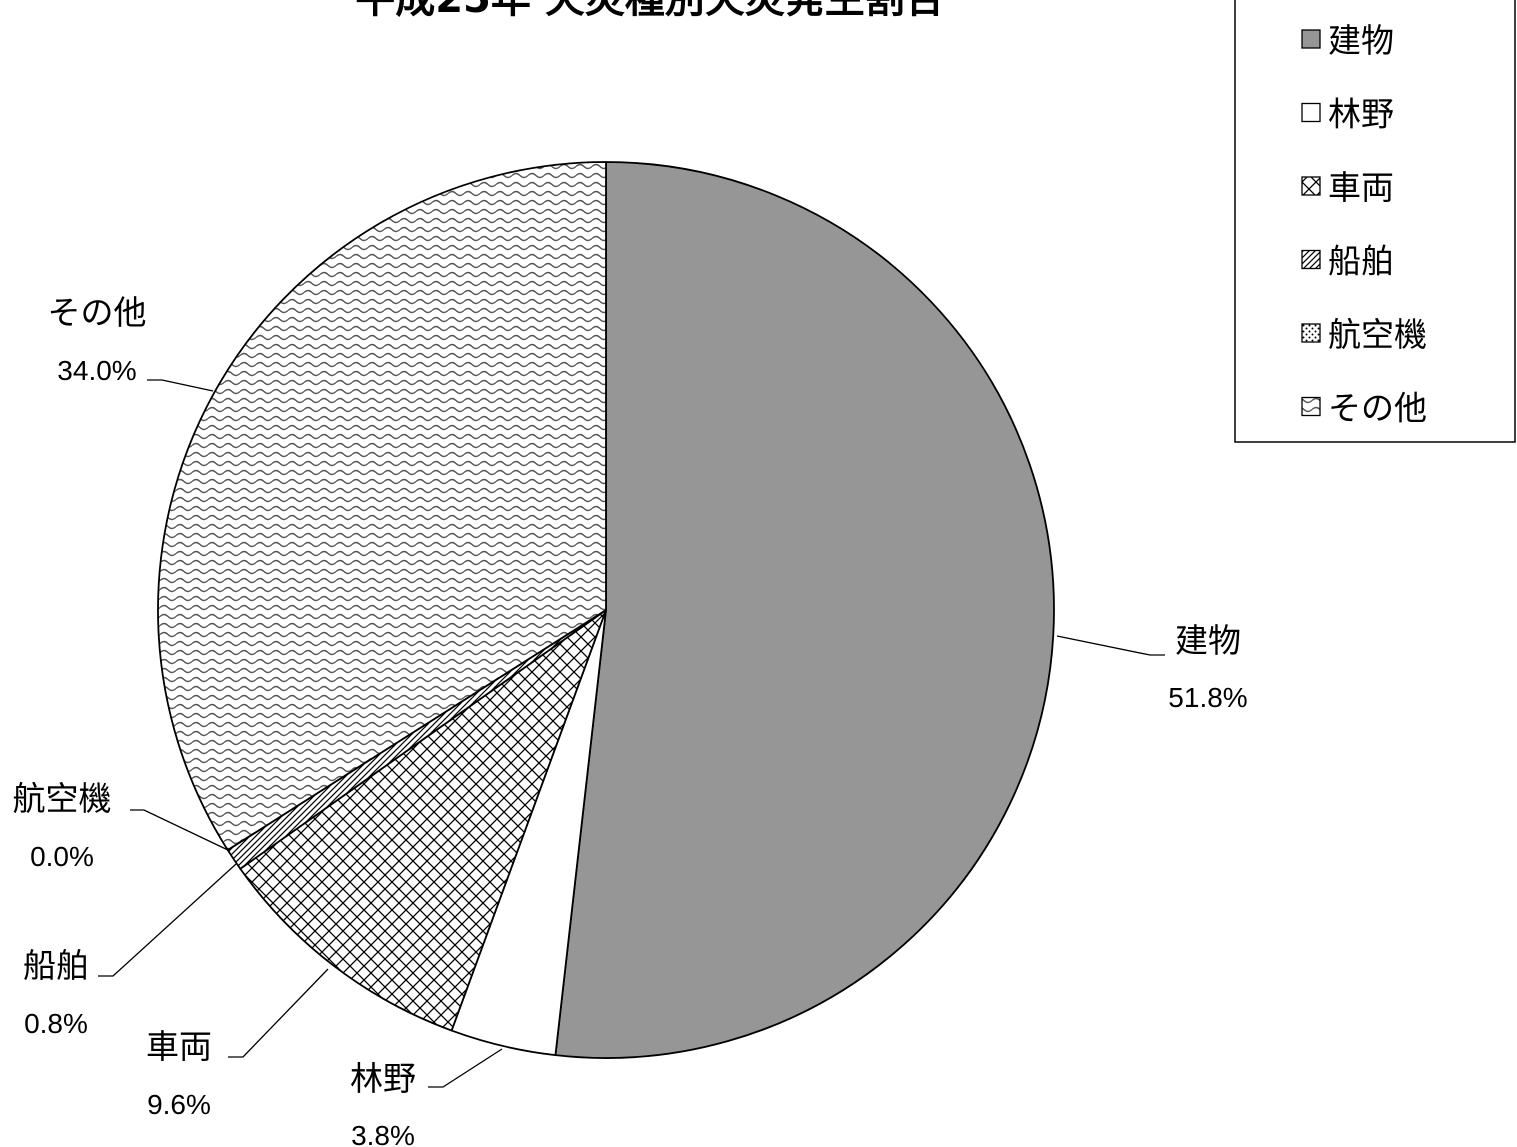 The image size is (1517, 1147). What do you see at coordinates (1361, 261) in the screenshot?
I see `legend-label-ship: 船舶` at bounding box center [1361, 261].